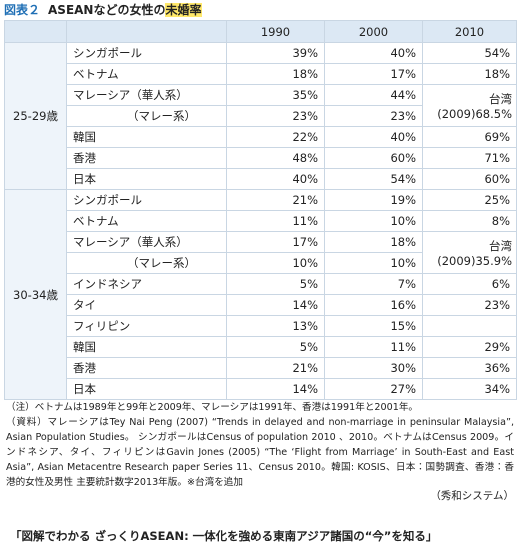 The width and height of the screenshot is (520, 551). I want to click on figure-label: 図表２, so click(22, 10).